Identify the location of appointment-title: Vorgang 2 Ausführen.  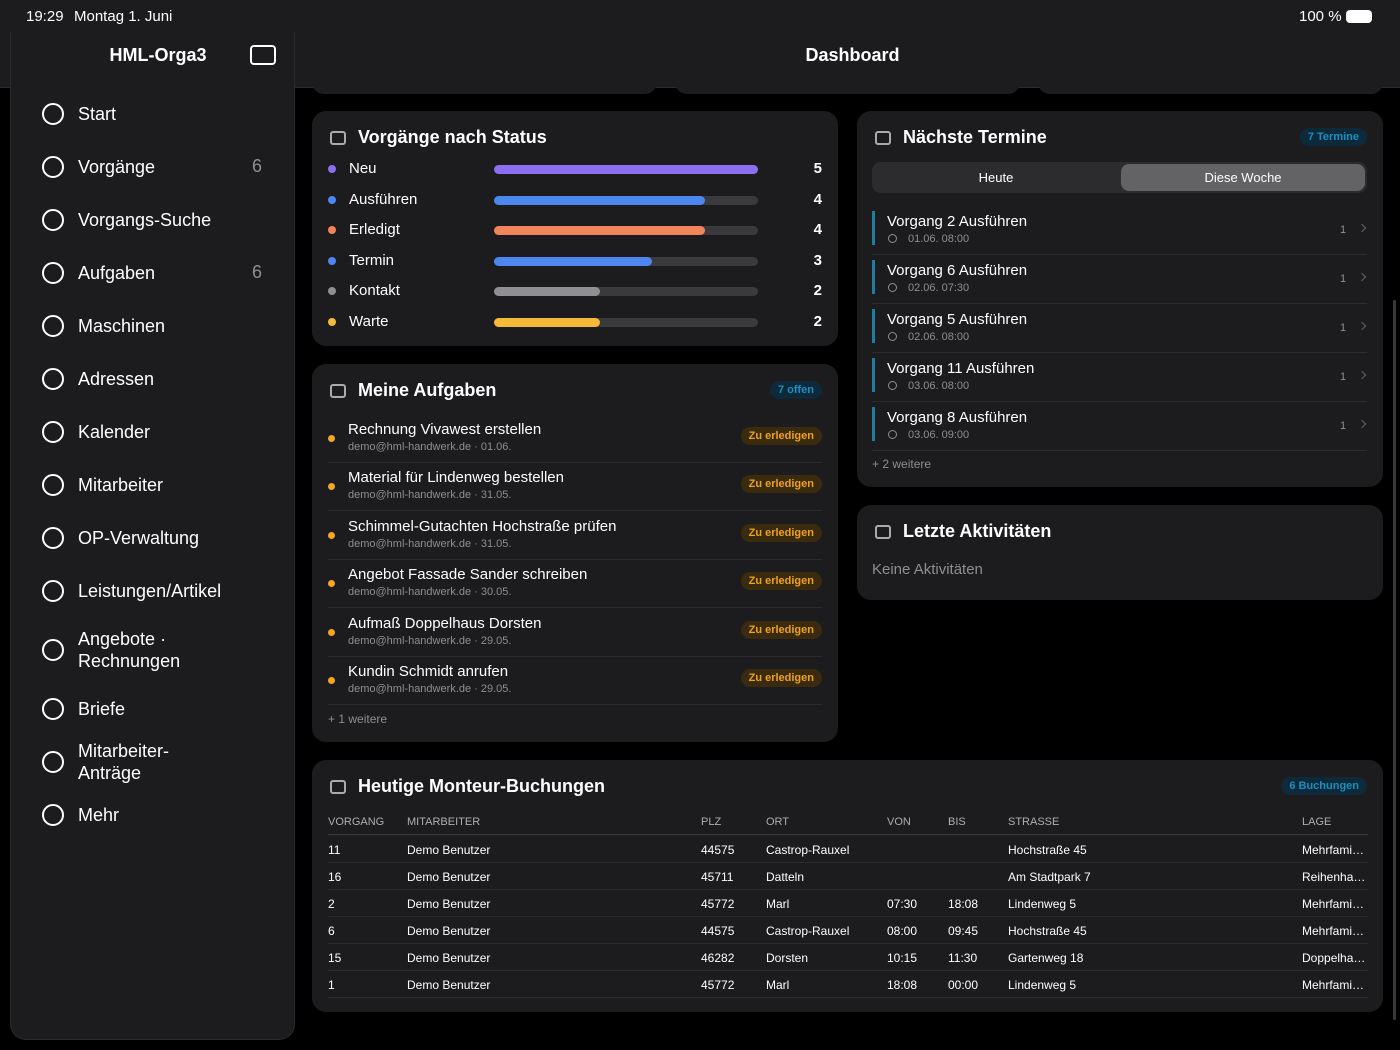
(957, 221).